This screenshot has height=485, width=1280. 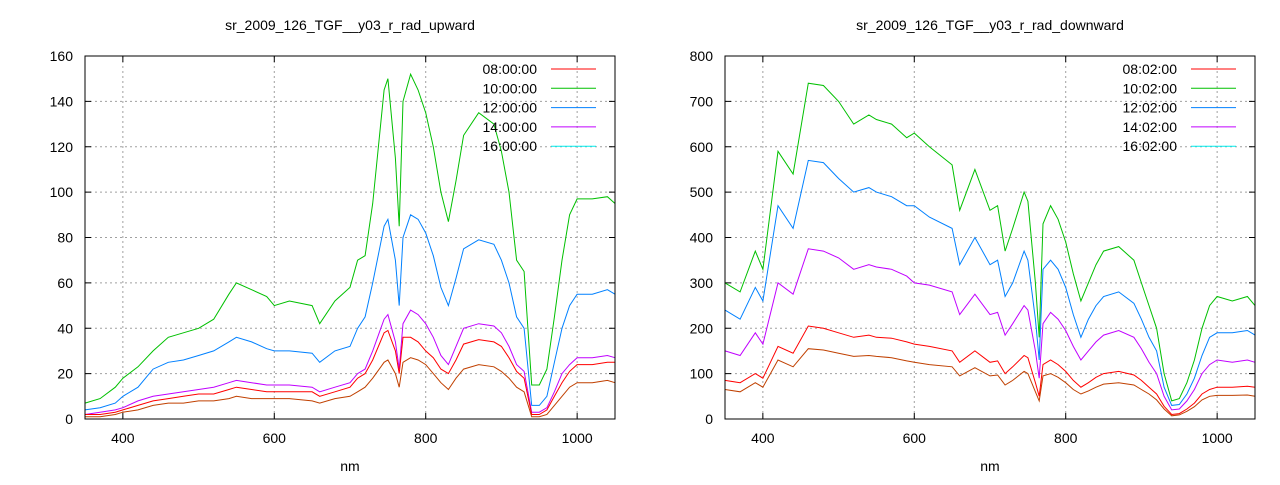 I want to click on y-tick-label: 300, so click(x=702, y=283).